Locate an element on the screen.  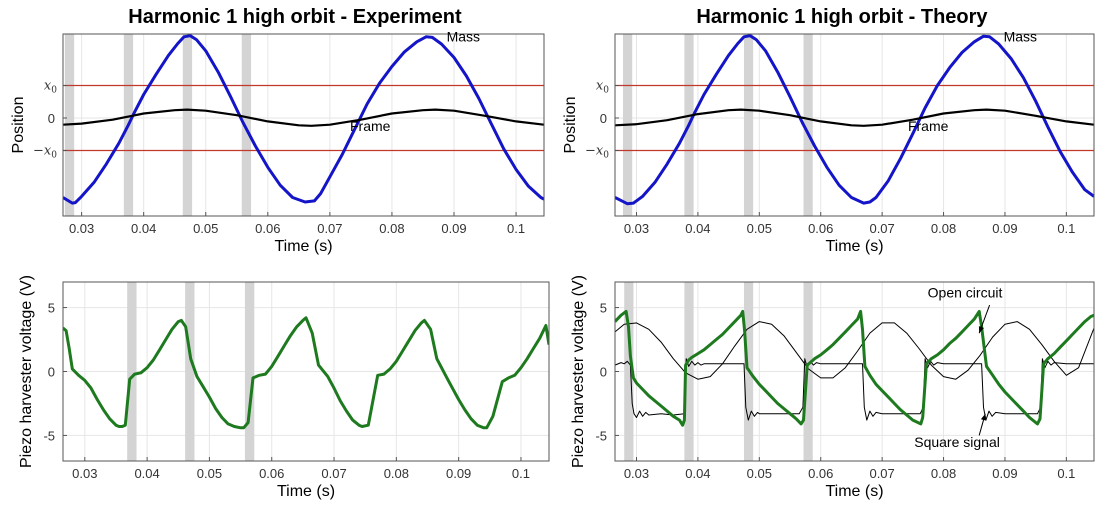
annotation-label: Square signal is located at coordinates (957, 442).